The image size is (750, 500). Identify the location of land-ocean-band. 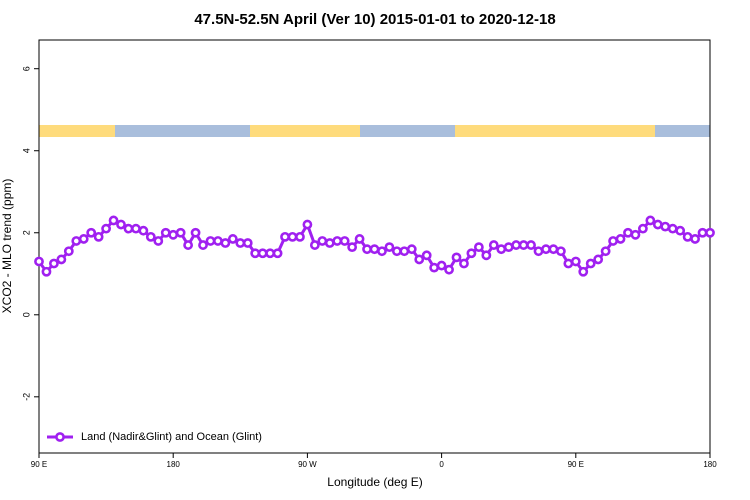
(374, 131).